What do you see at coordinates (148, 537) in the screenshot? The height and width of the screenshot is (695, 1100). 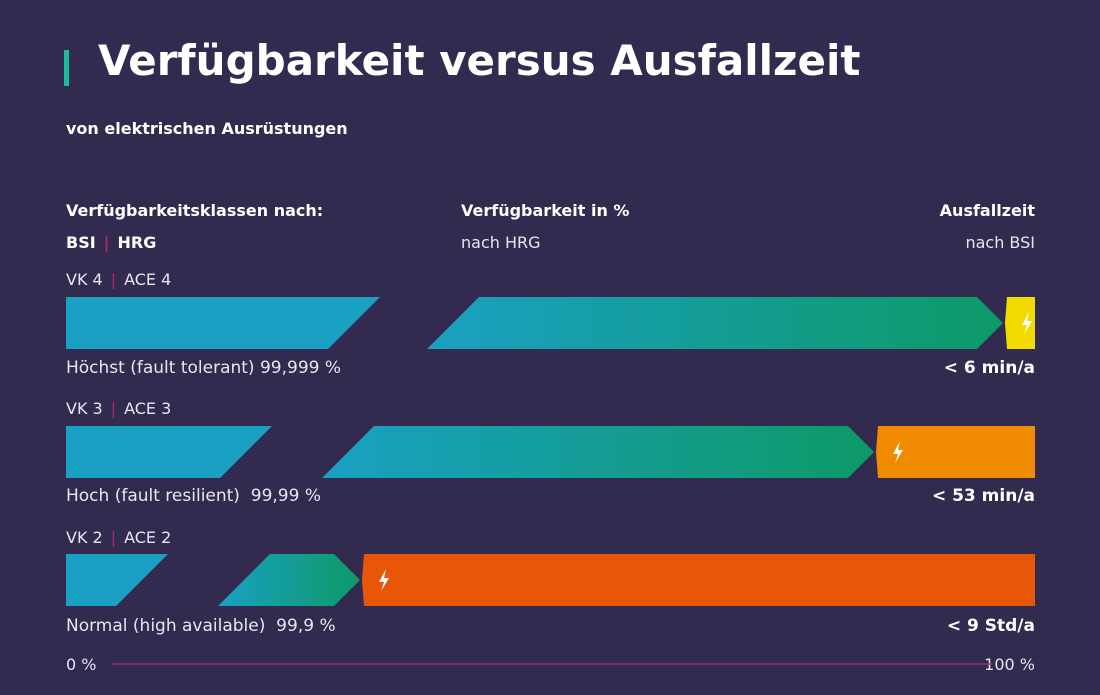 I see `row-hrg: ACE 2` at bounding box center [148, 537].